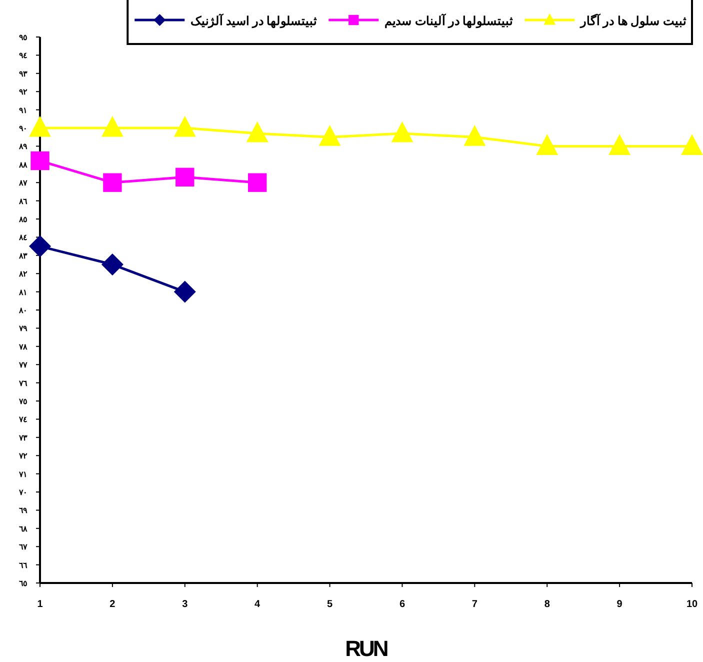  I want to click on x-tick-label: 10, so click(692, 604).